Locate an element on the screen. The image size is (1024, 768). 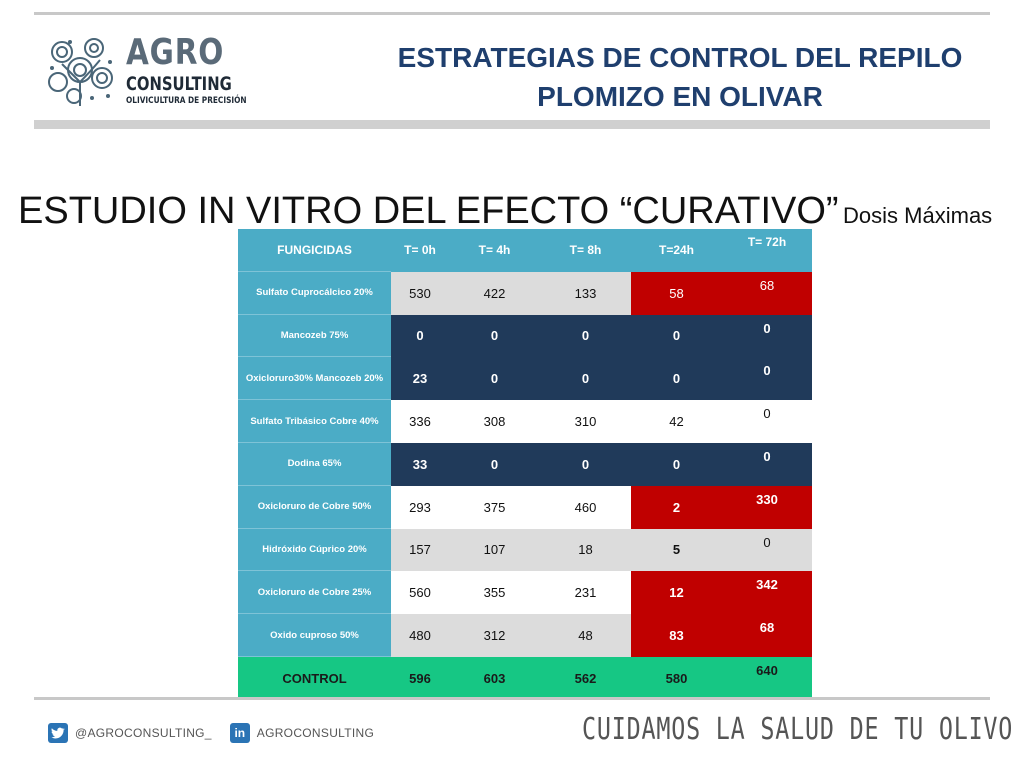
value-cell: 308 is located at coordinates (494, 421).